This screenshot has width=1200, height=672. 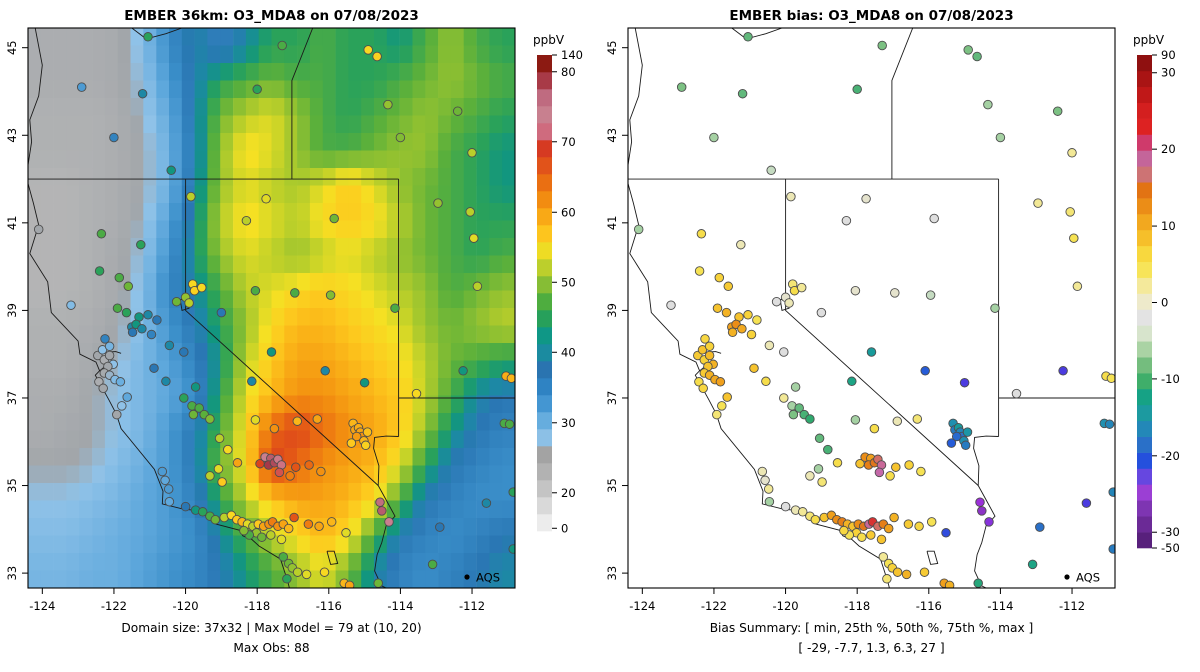 I want to click on aqs-legend-label: AQS, so click(x=1088, y=578).